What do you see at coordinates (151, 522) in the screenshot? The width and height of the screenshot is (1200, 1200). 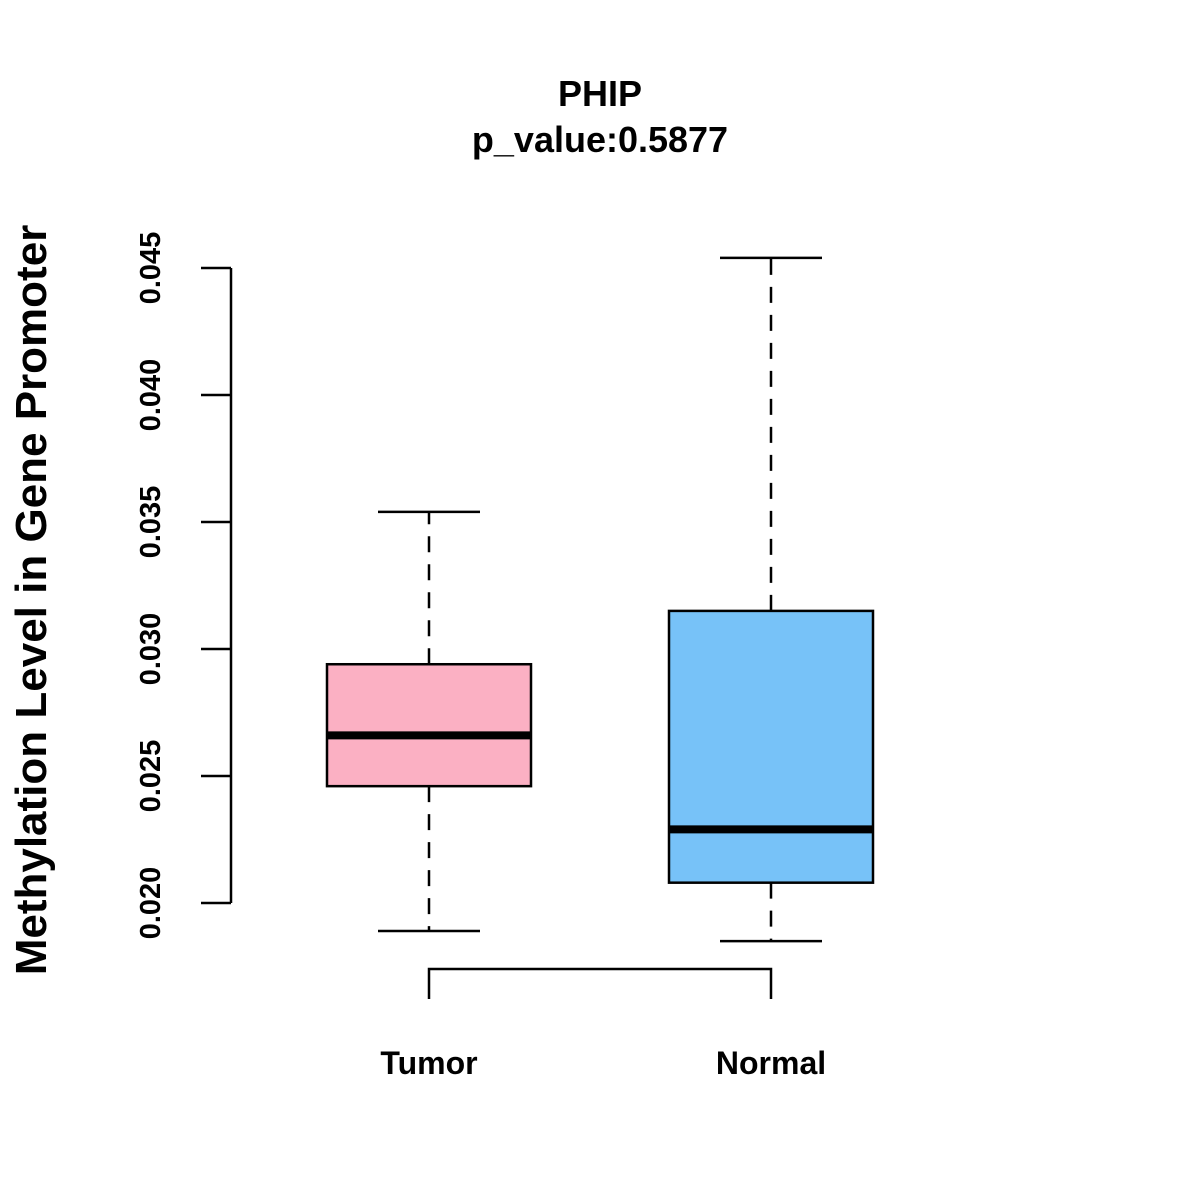 I see `y-tick-label: 0.035` at bounding box center [151, 522].